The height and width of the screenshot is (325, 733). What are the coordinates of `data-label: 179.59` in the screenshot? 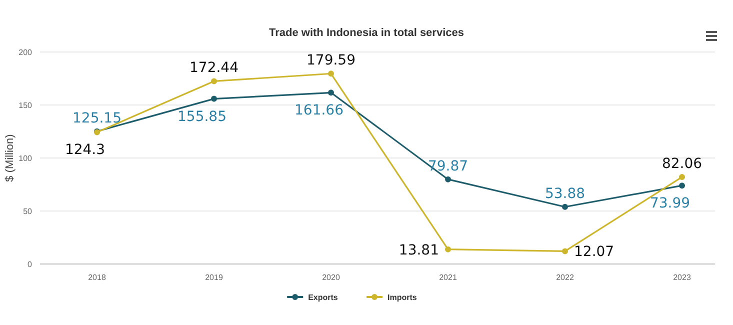 It's located at (331, 60).